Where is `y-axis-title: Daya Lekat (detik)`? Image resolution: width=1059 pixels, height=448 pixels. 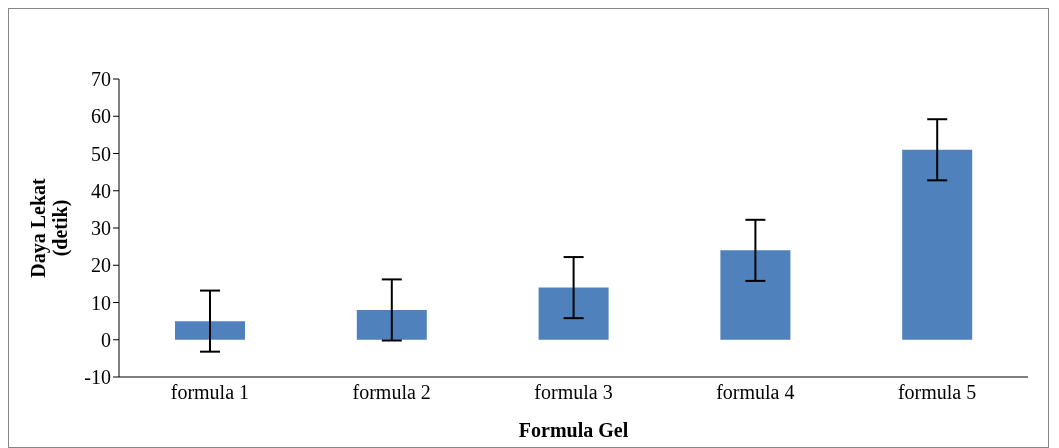
y-axis-title: Daya Lekat (detik) is located at coordinates (49, 227).